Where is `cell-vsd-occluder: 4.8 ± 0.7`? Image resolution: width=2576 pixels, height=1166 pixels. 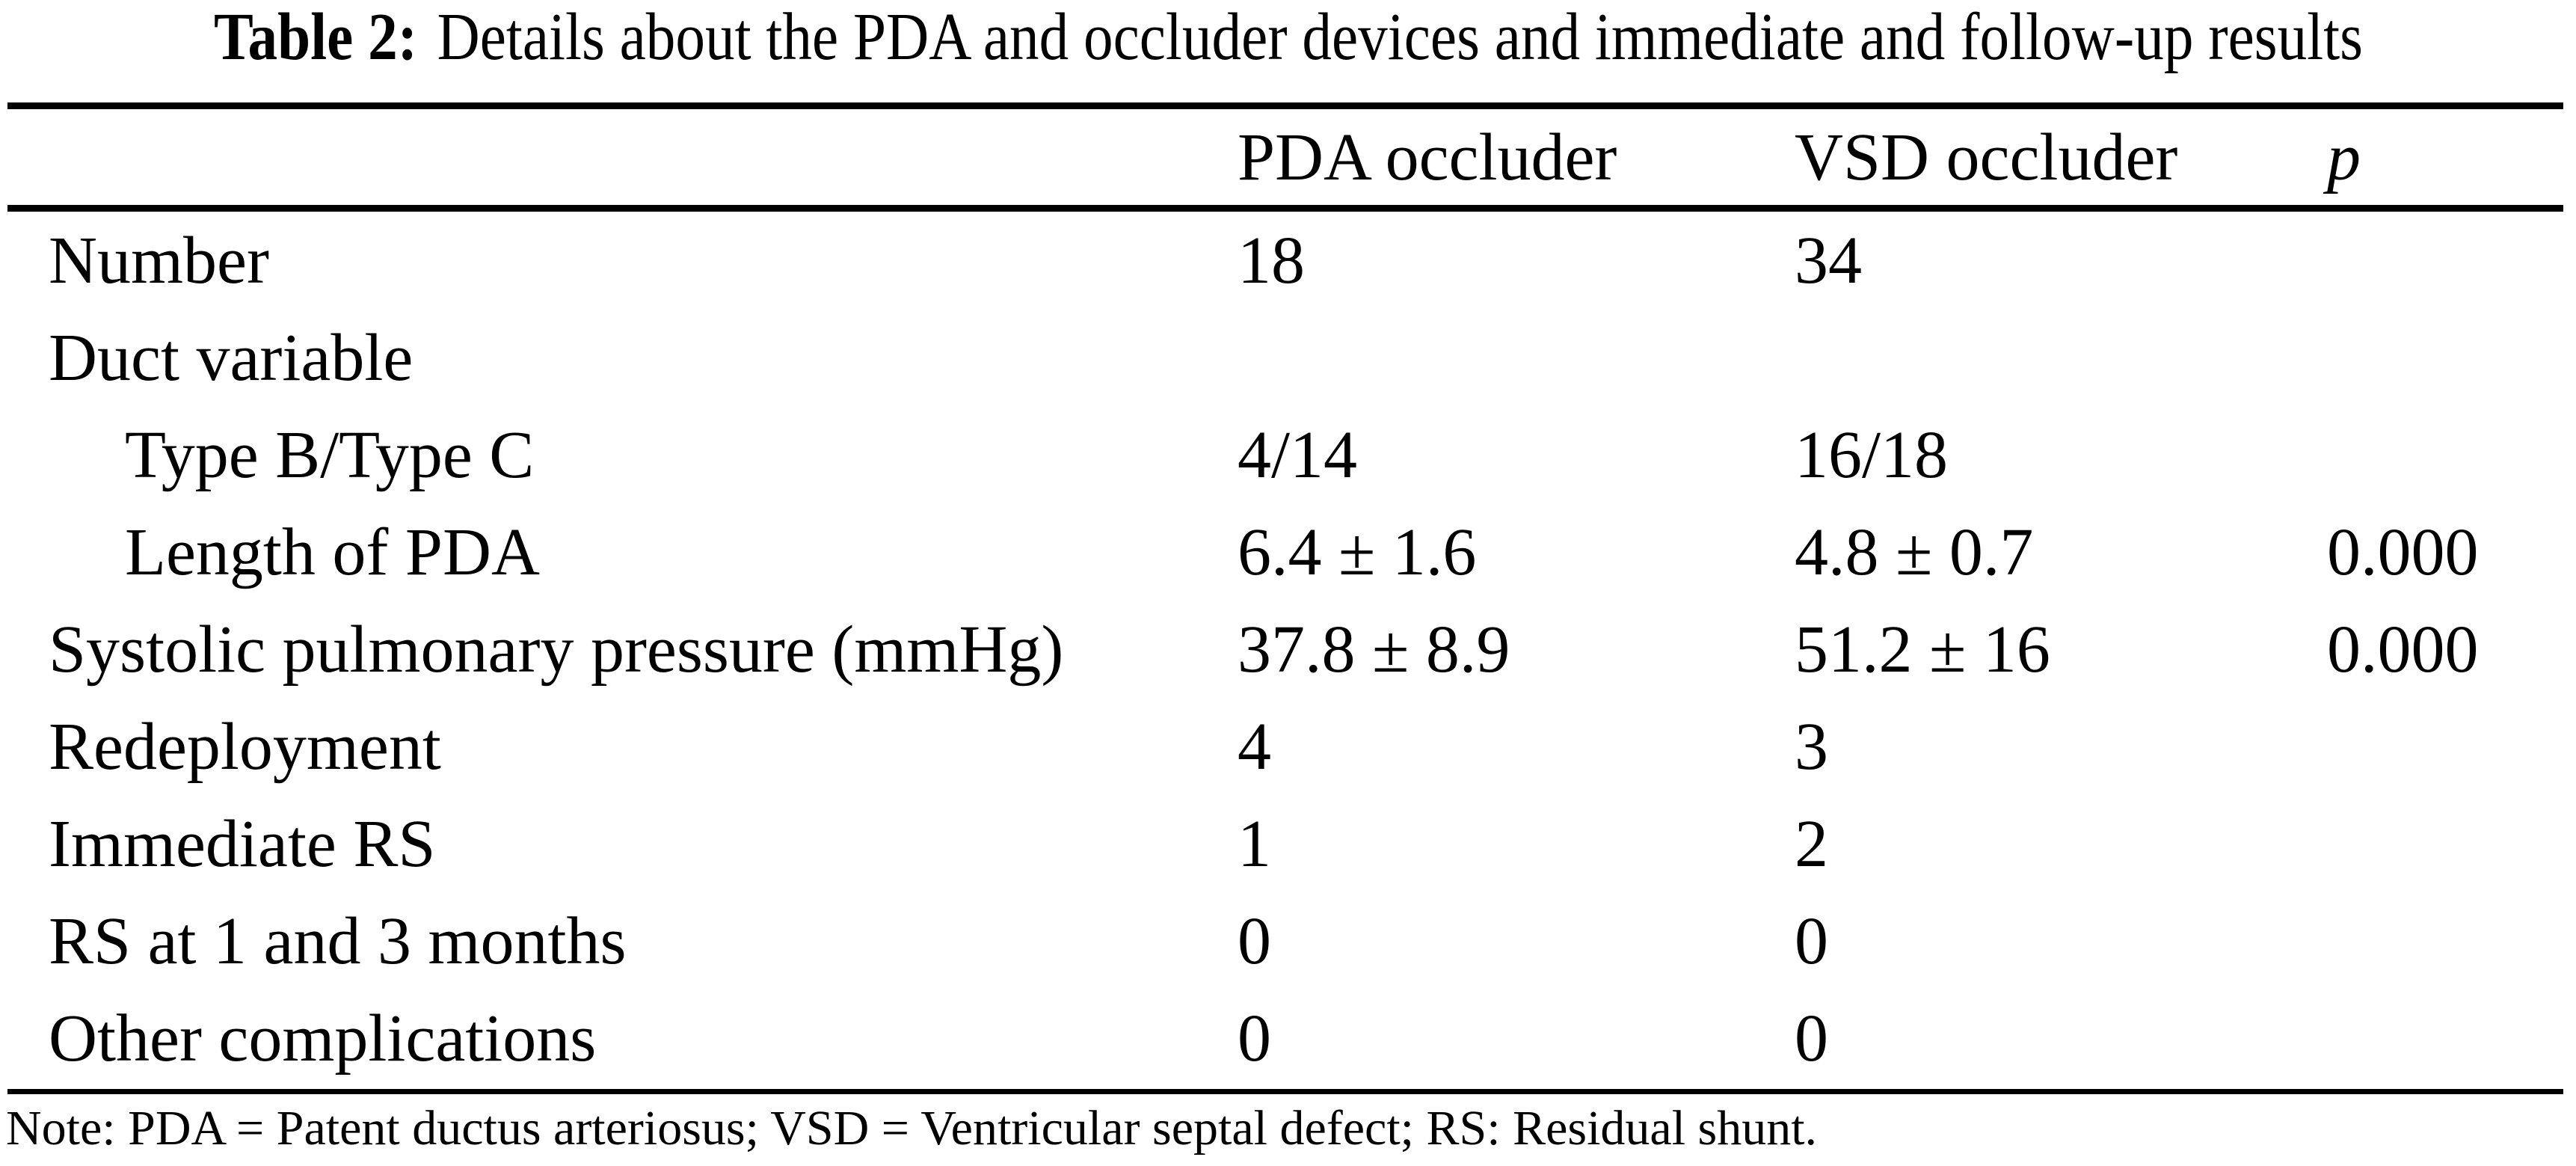
cell-vsd-occluder: 4.8 ± 0.7 is located at coordinates (1914, 552).